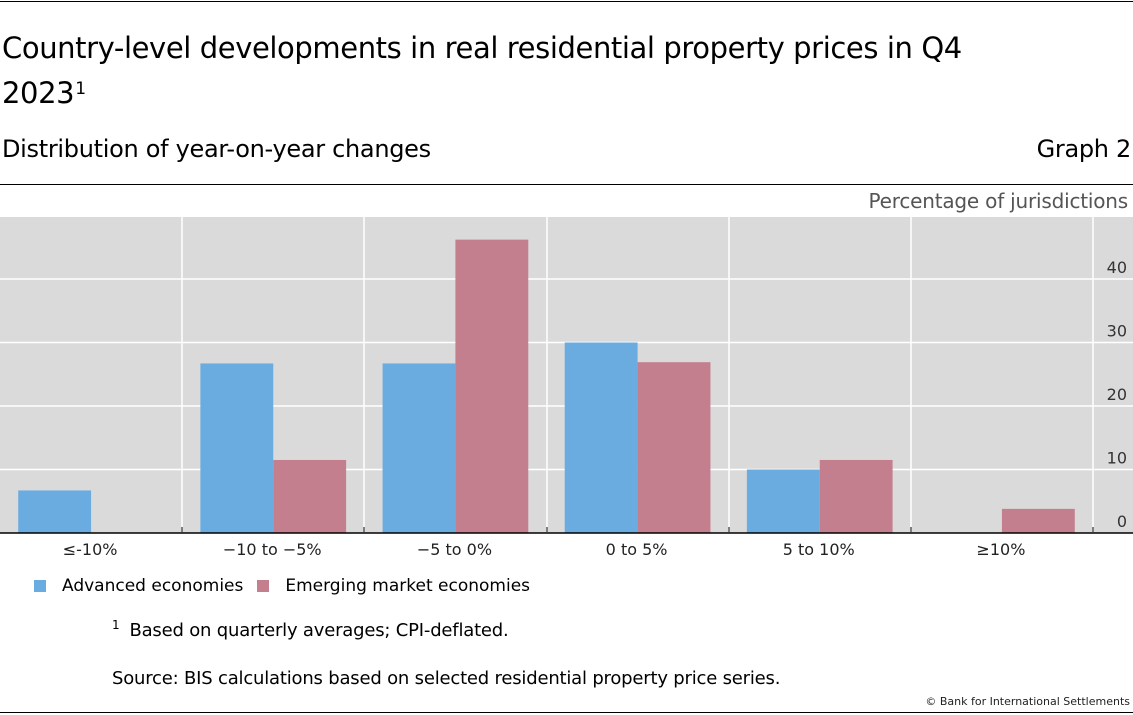 This screenshot has width=1133, height=715. What do you see at coordinates (116, 625) in the screenshot?
I see `footnote-marker: 1` at bounding box center [116, 625].